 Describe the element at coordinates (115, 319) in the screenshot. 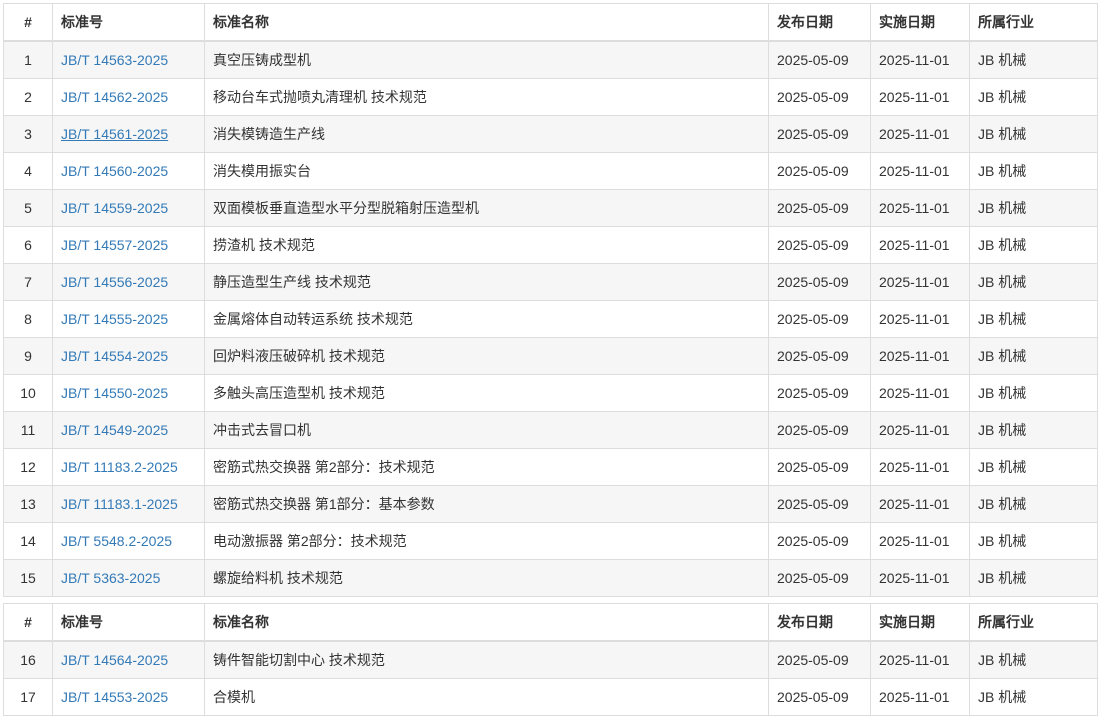

I see `standard-number-link: JB/T 14555-2025` at that location.